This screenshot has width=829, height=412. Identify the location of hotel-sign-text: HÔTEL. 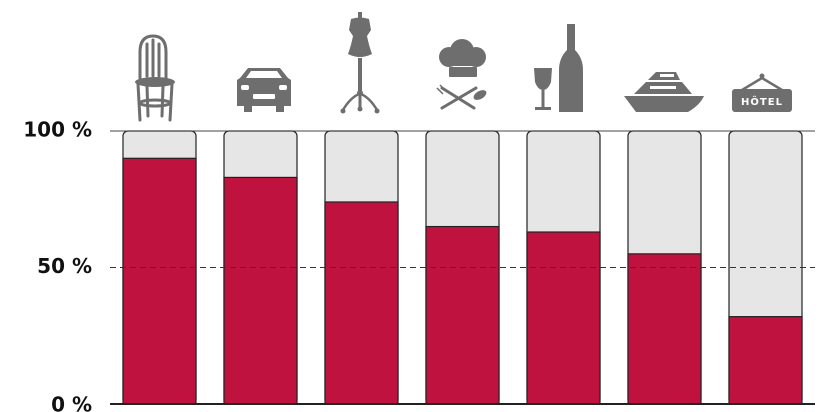
(762, 101).